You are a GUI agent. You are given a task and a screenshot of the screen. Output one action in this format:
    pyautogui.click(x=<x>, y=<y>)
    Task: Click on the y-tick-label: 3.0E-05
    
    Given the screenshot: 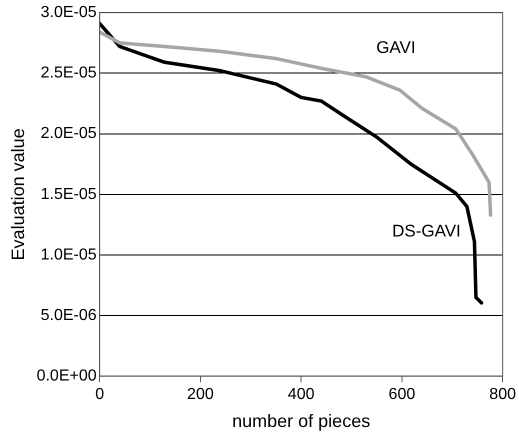 What is the action you would take?
    pyautogui.click(x=68, y=13)
    